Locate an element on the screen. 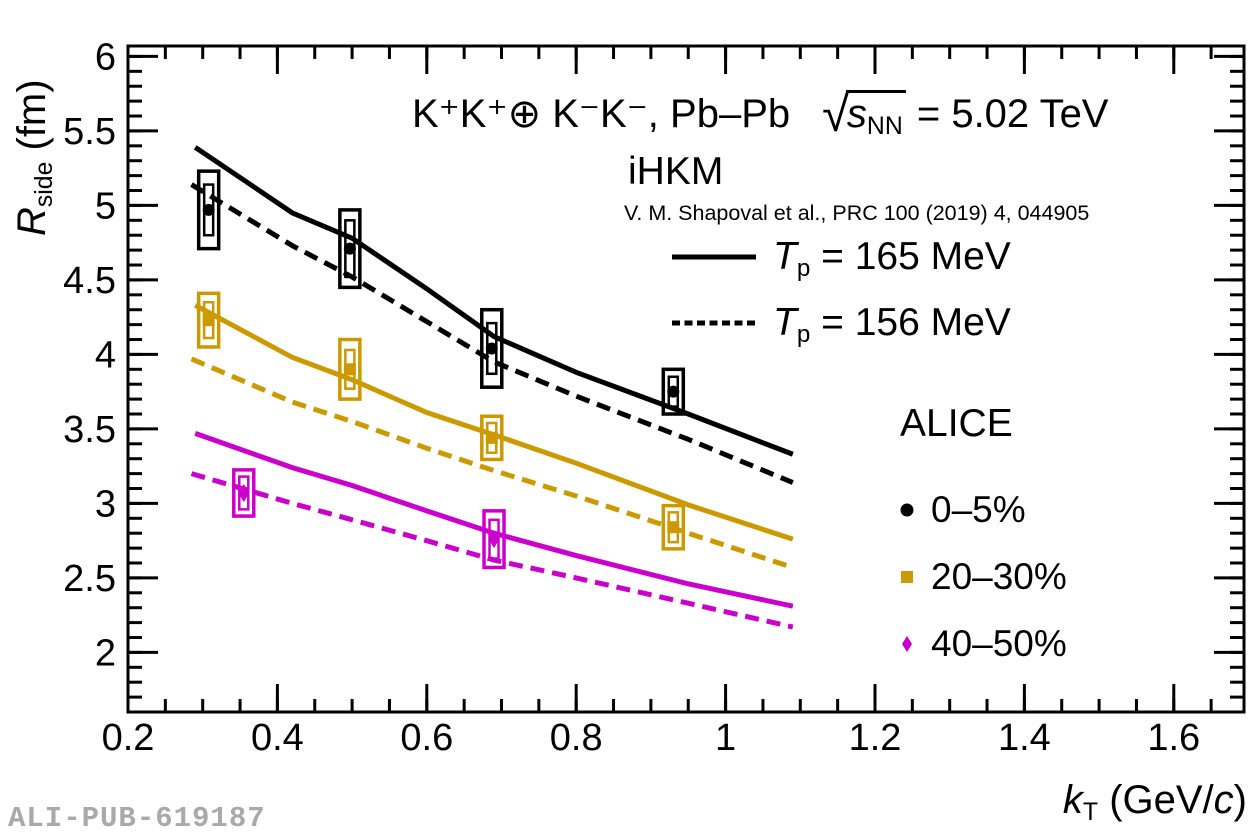 The width and height of the screenshot is (1255, 840). legend-entry-tp156: Tp = 156 MeV is located at coordinates (841, 323).